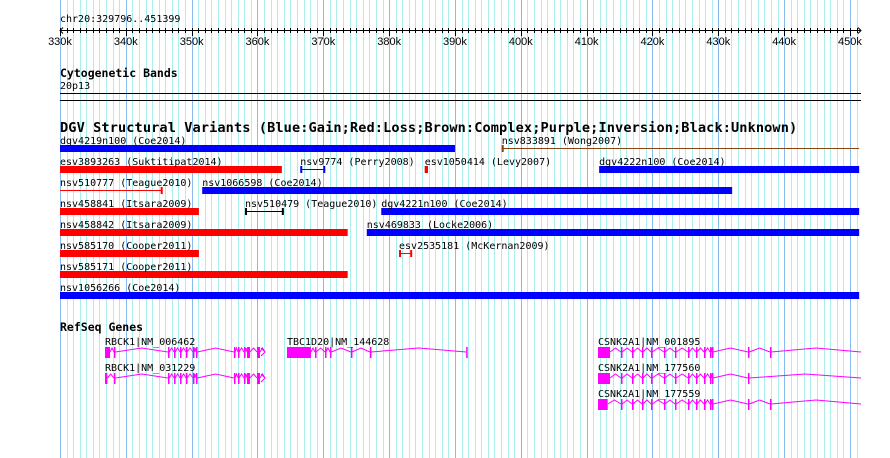 Image resolution: width=890 pixels, height=458 pixels. I want to click on variant-label: esv2535181 (McKernan2009), so click(474, 246).